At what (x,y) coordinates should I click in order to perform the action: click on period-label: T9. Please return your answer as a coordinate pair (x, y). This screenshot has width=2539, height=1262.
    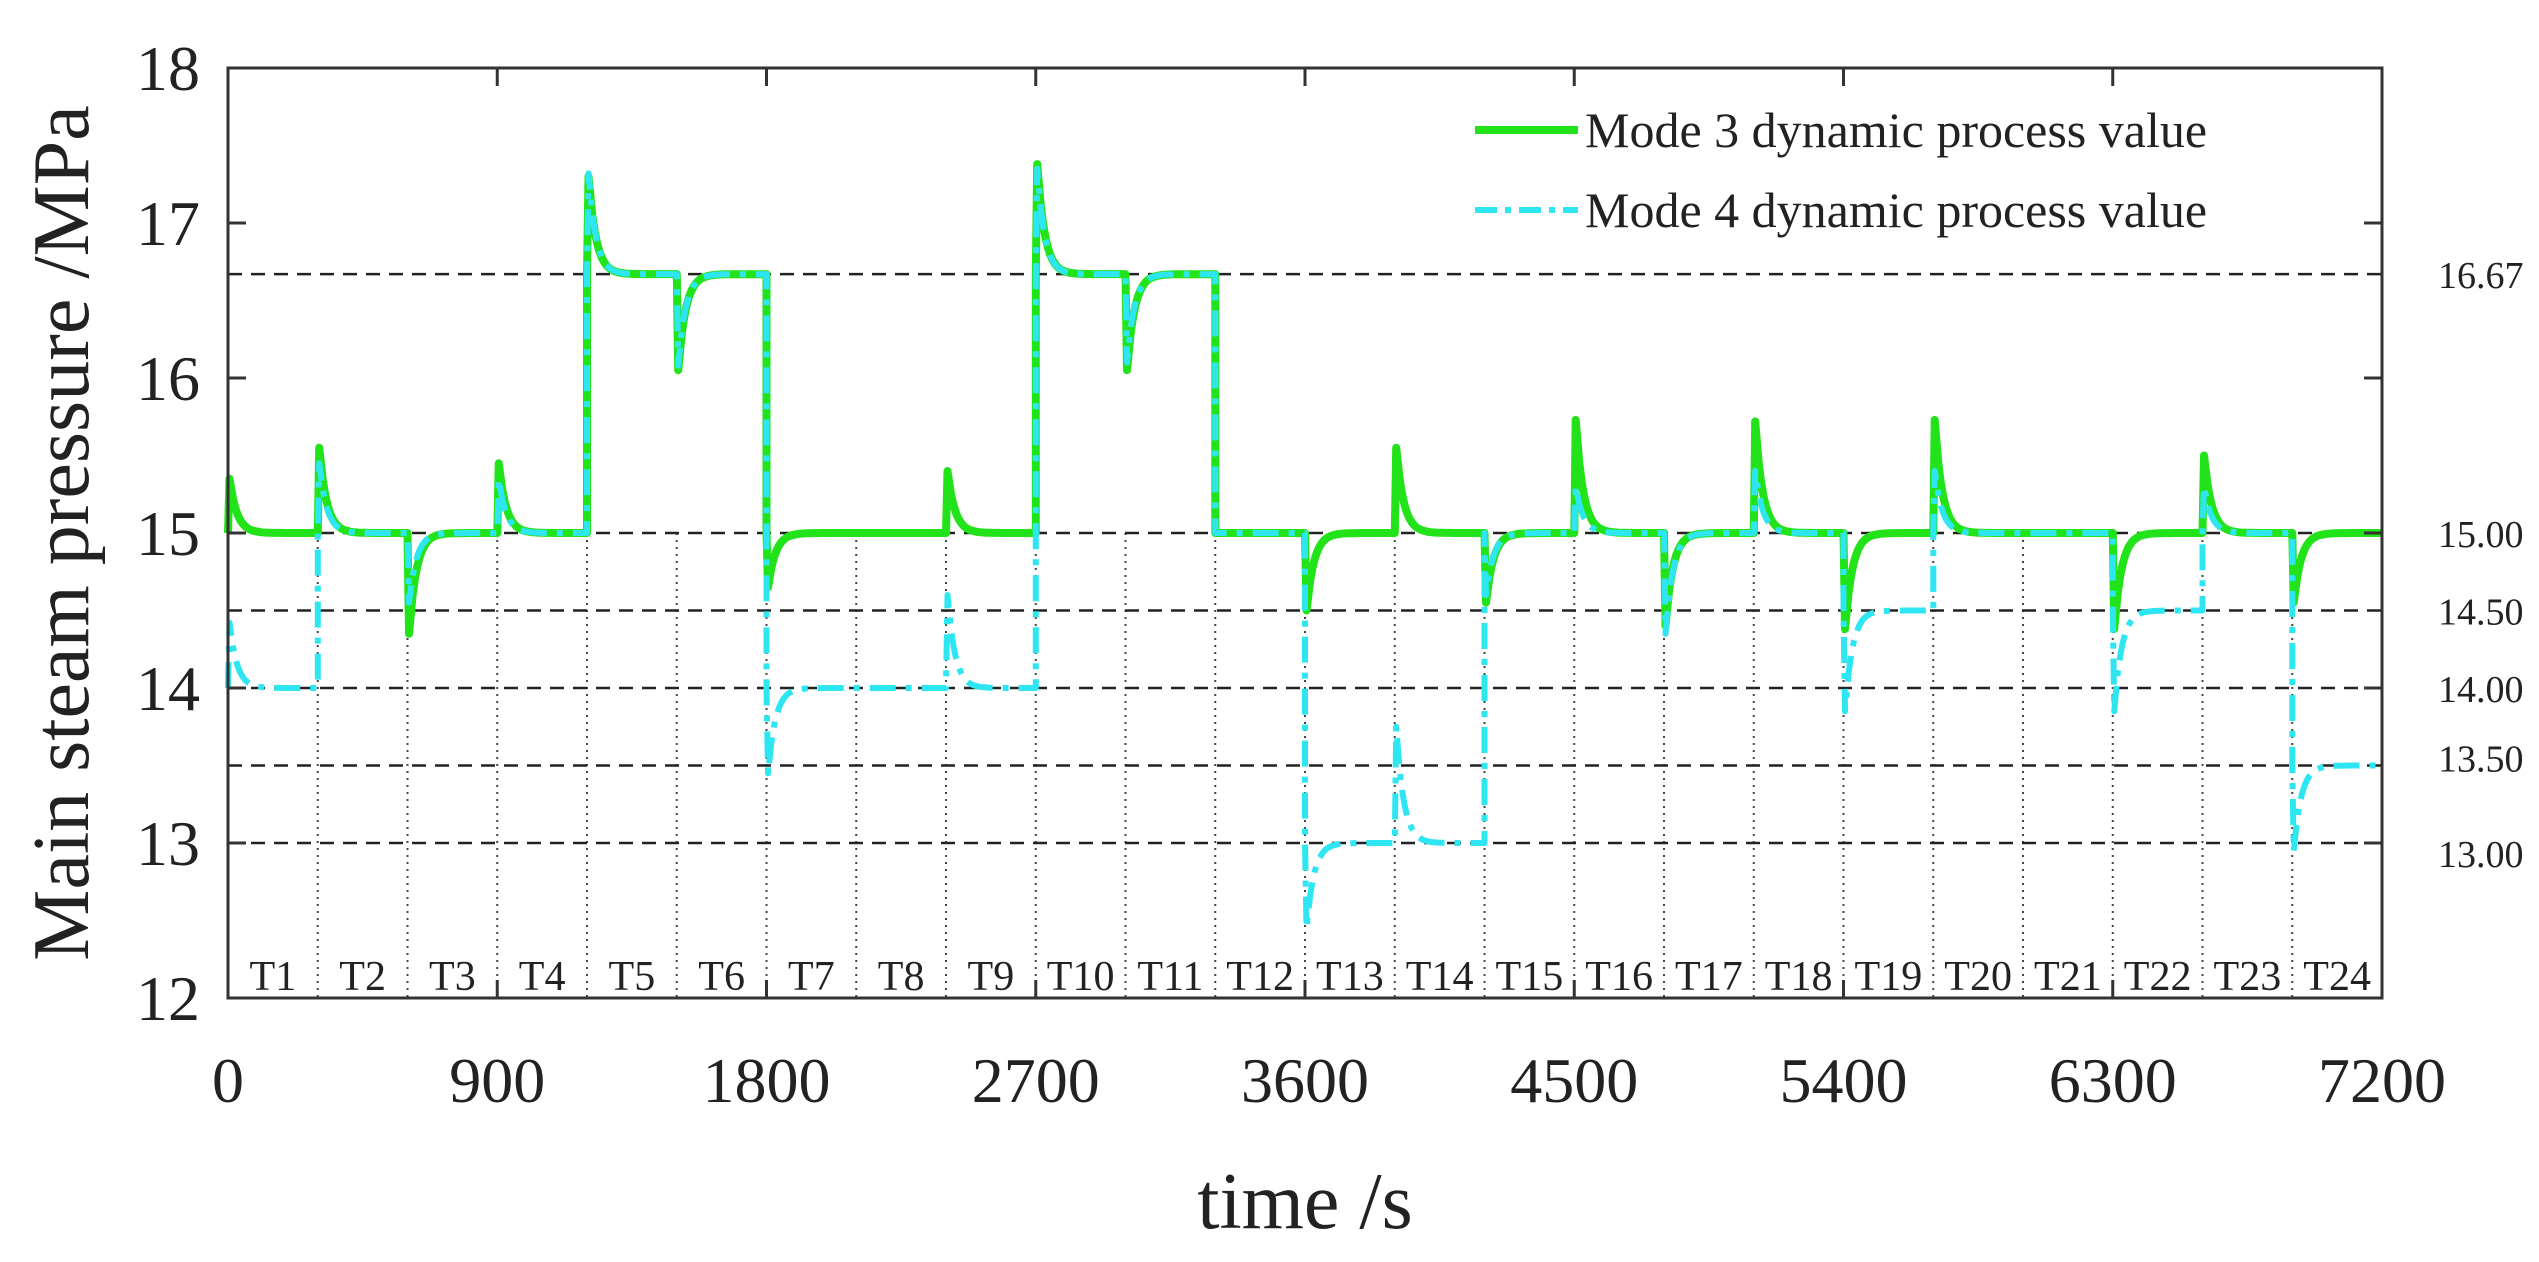
    Looking at the image, I should click on (991, 977).